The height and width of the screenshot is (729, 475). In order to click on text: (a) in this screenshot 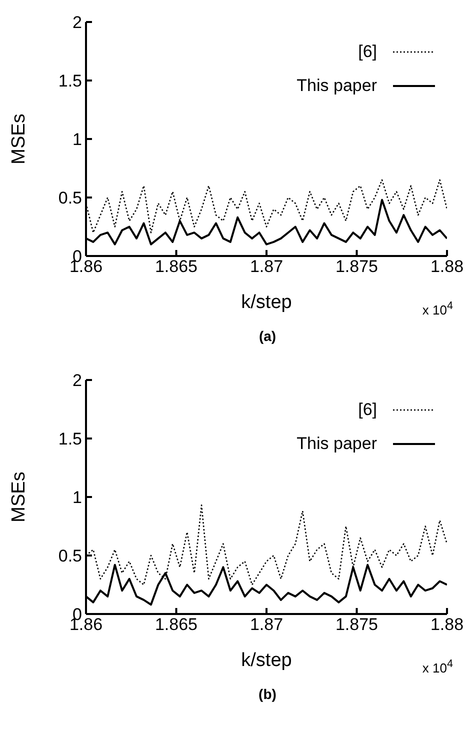, I will do `click(268, 336)`.